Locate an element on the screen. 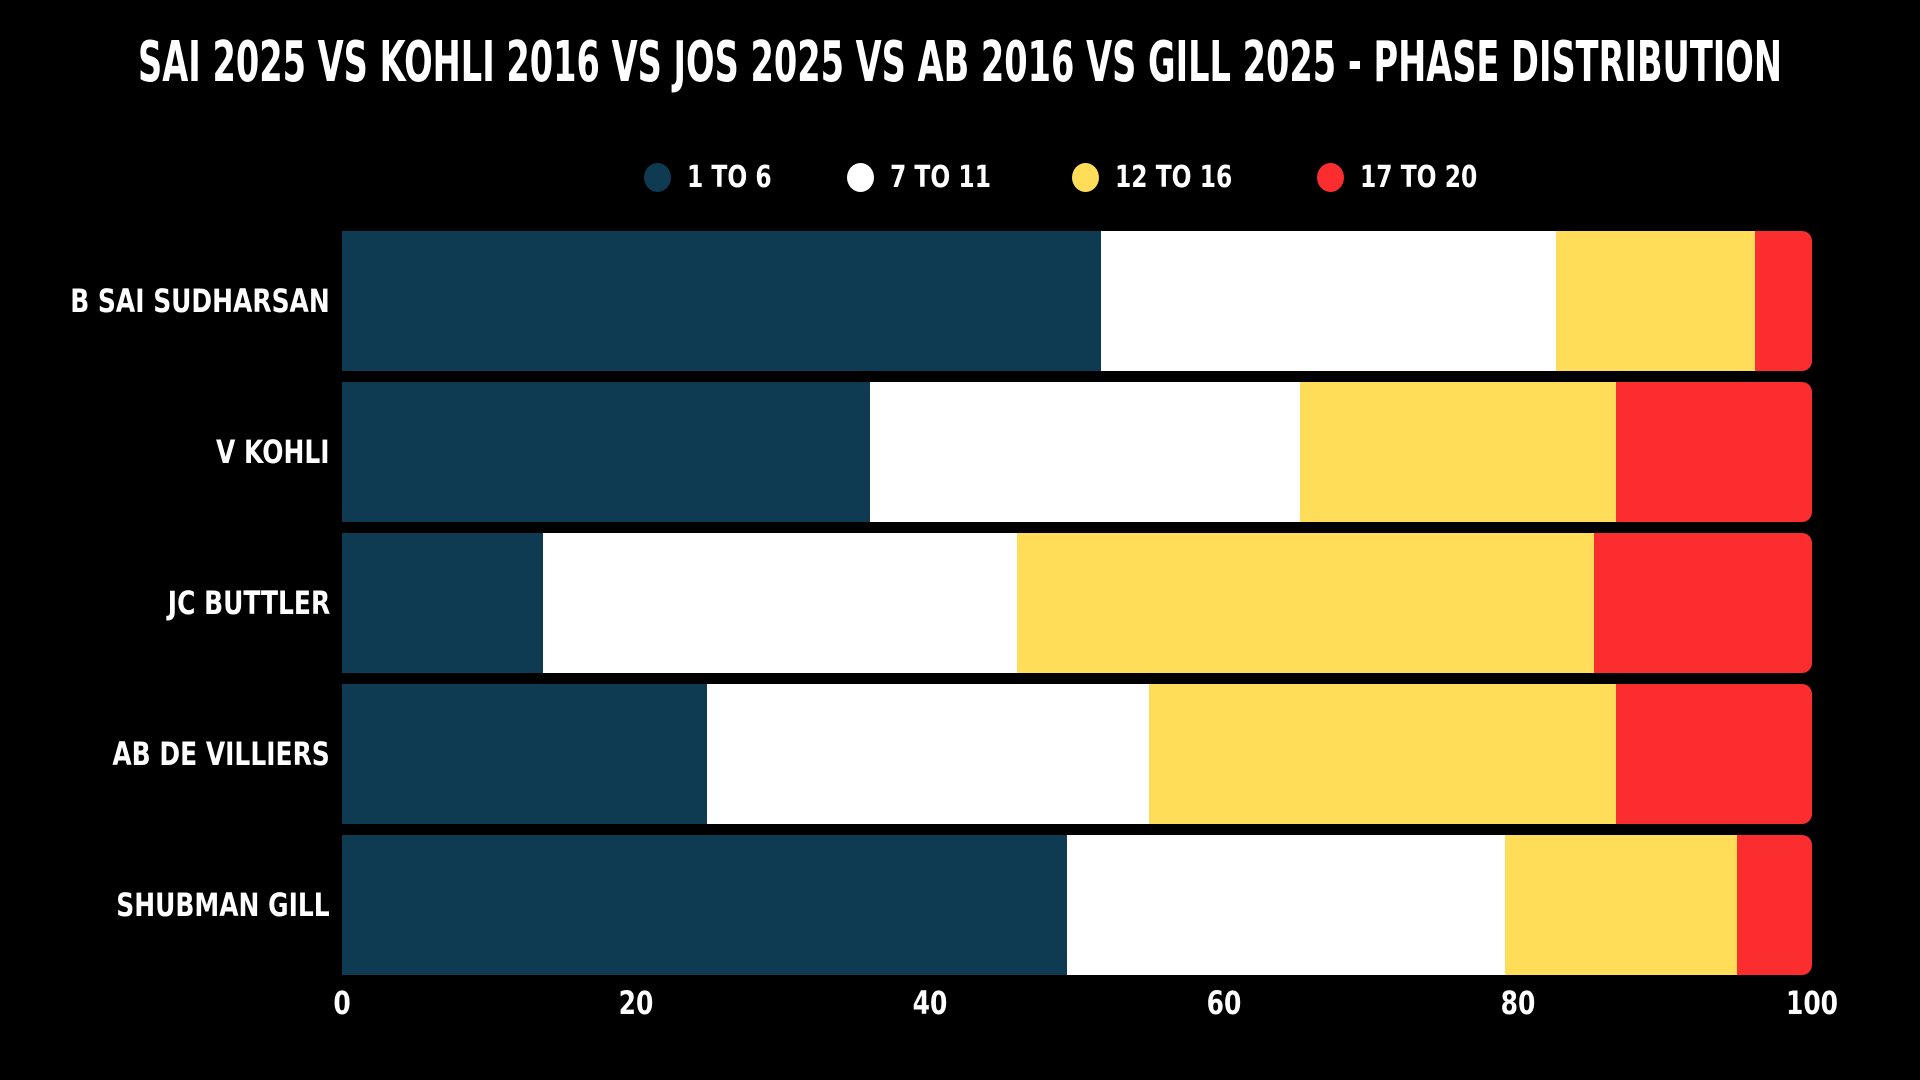 The image size is (1920, 1080). legend-label: 12 TO 16 is located at coordinates (1173, 177).